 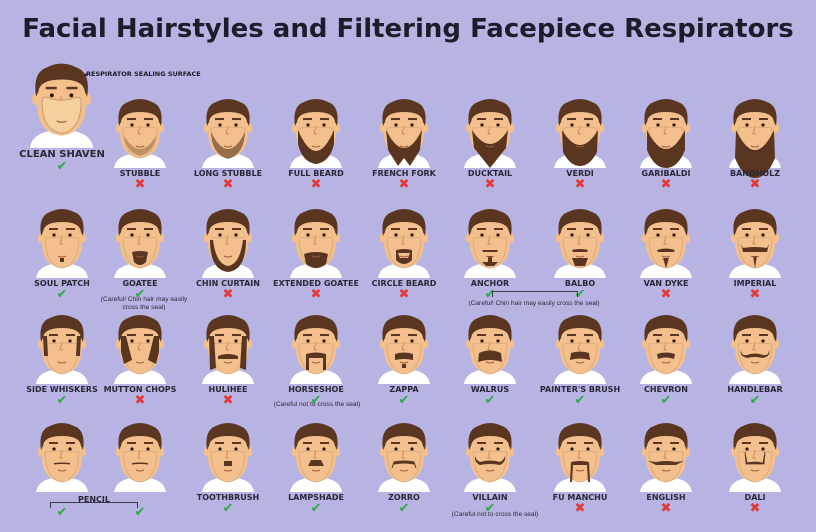 What do you see at coordinates (316, 349) in the screenshot?
I see `face-horseshoe-icon` at bounding box center [316, 349].